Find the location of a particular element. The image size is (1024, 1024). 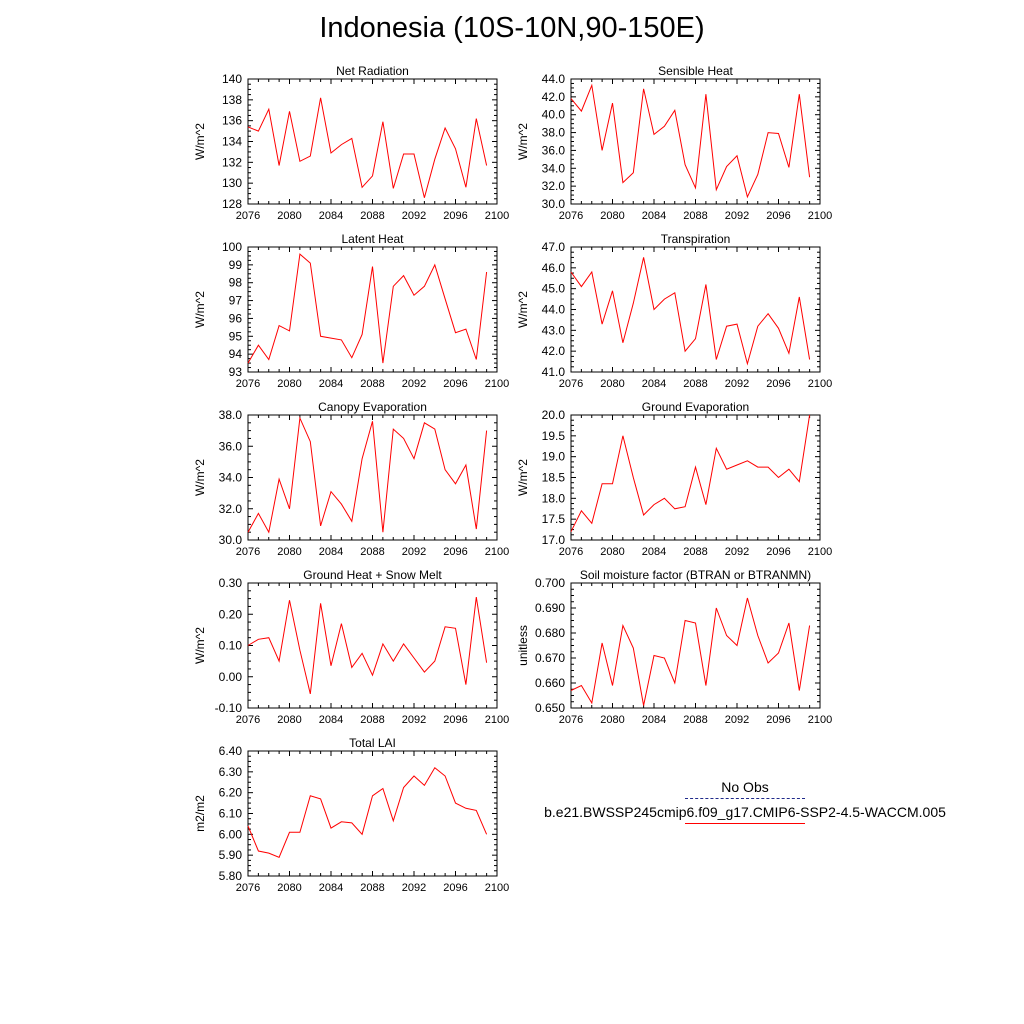

y-tick-label: 34.0 is located at coordinates (231, 478).